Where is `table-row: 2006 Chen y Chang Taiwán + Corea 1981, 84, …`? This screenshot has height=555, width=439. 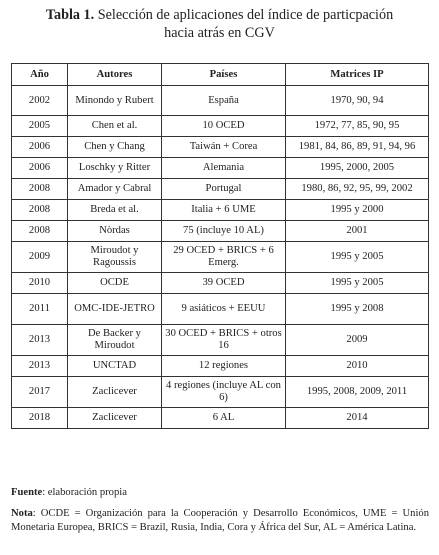
table-row: 2006 Chen y Chang Taiwán + Corea 1981, 84, … is located at coordinates (220, 147).